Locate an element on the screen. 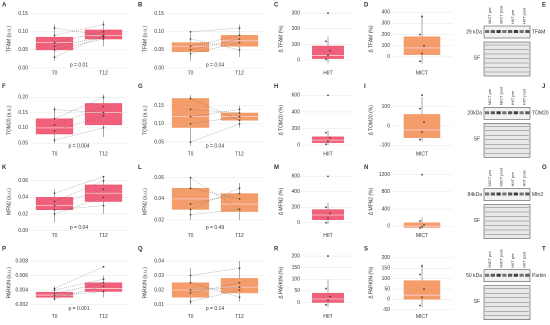 The image size is (550, 325). kda-label: 84kDa is located at coordinates (475, 195).